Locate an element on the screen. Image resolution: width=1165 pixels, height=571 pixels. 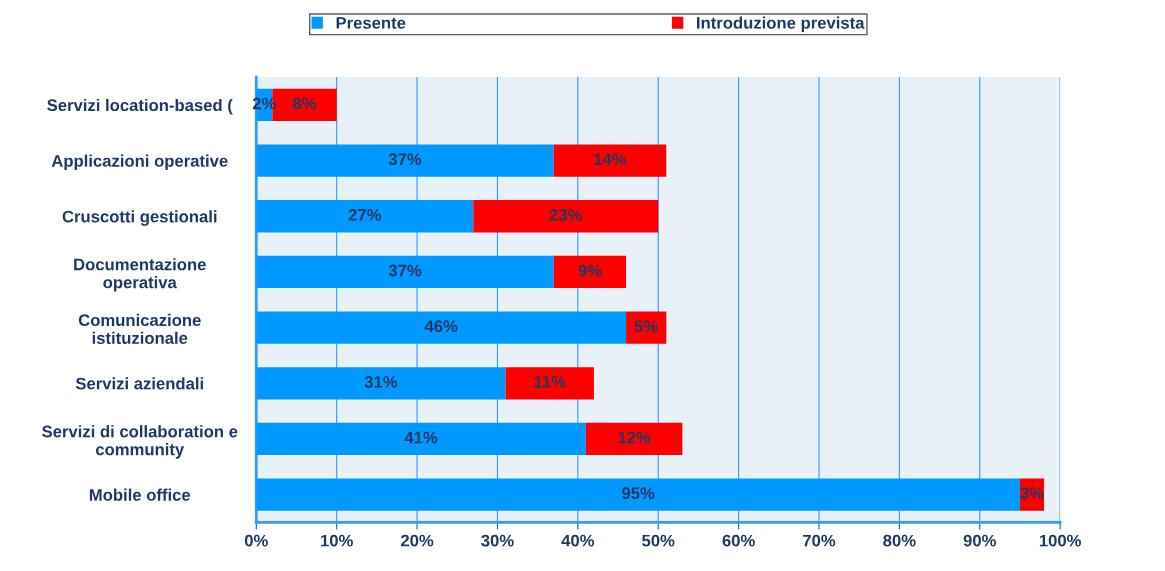
data-label: 14% is located at coordinates (610, 159).